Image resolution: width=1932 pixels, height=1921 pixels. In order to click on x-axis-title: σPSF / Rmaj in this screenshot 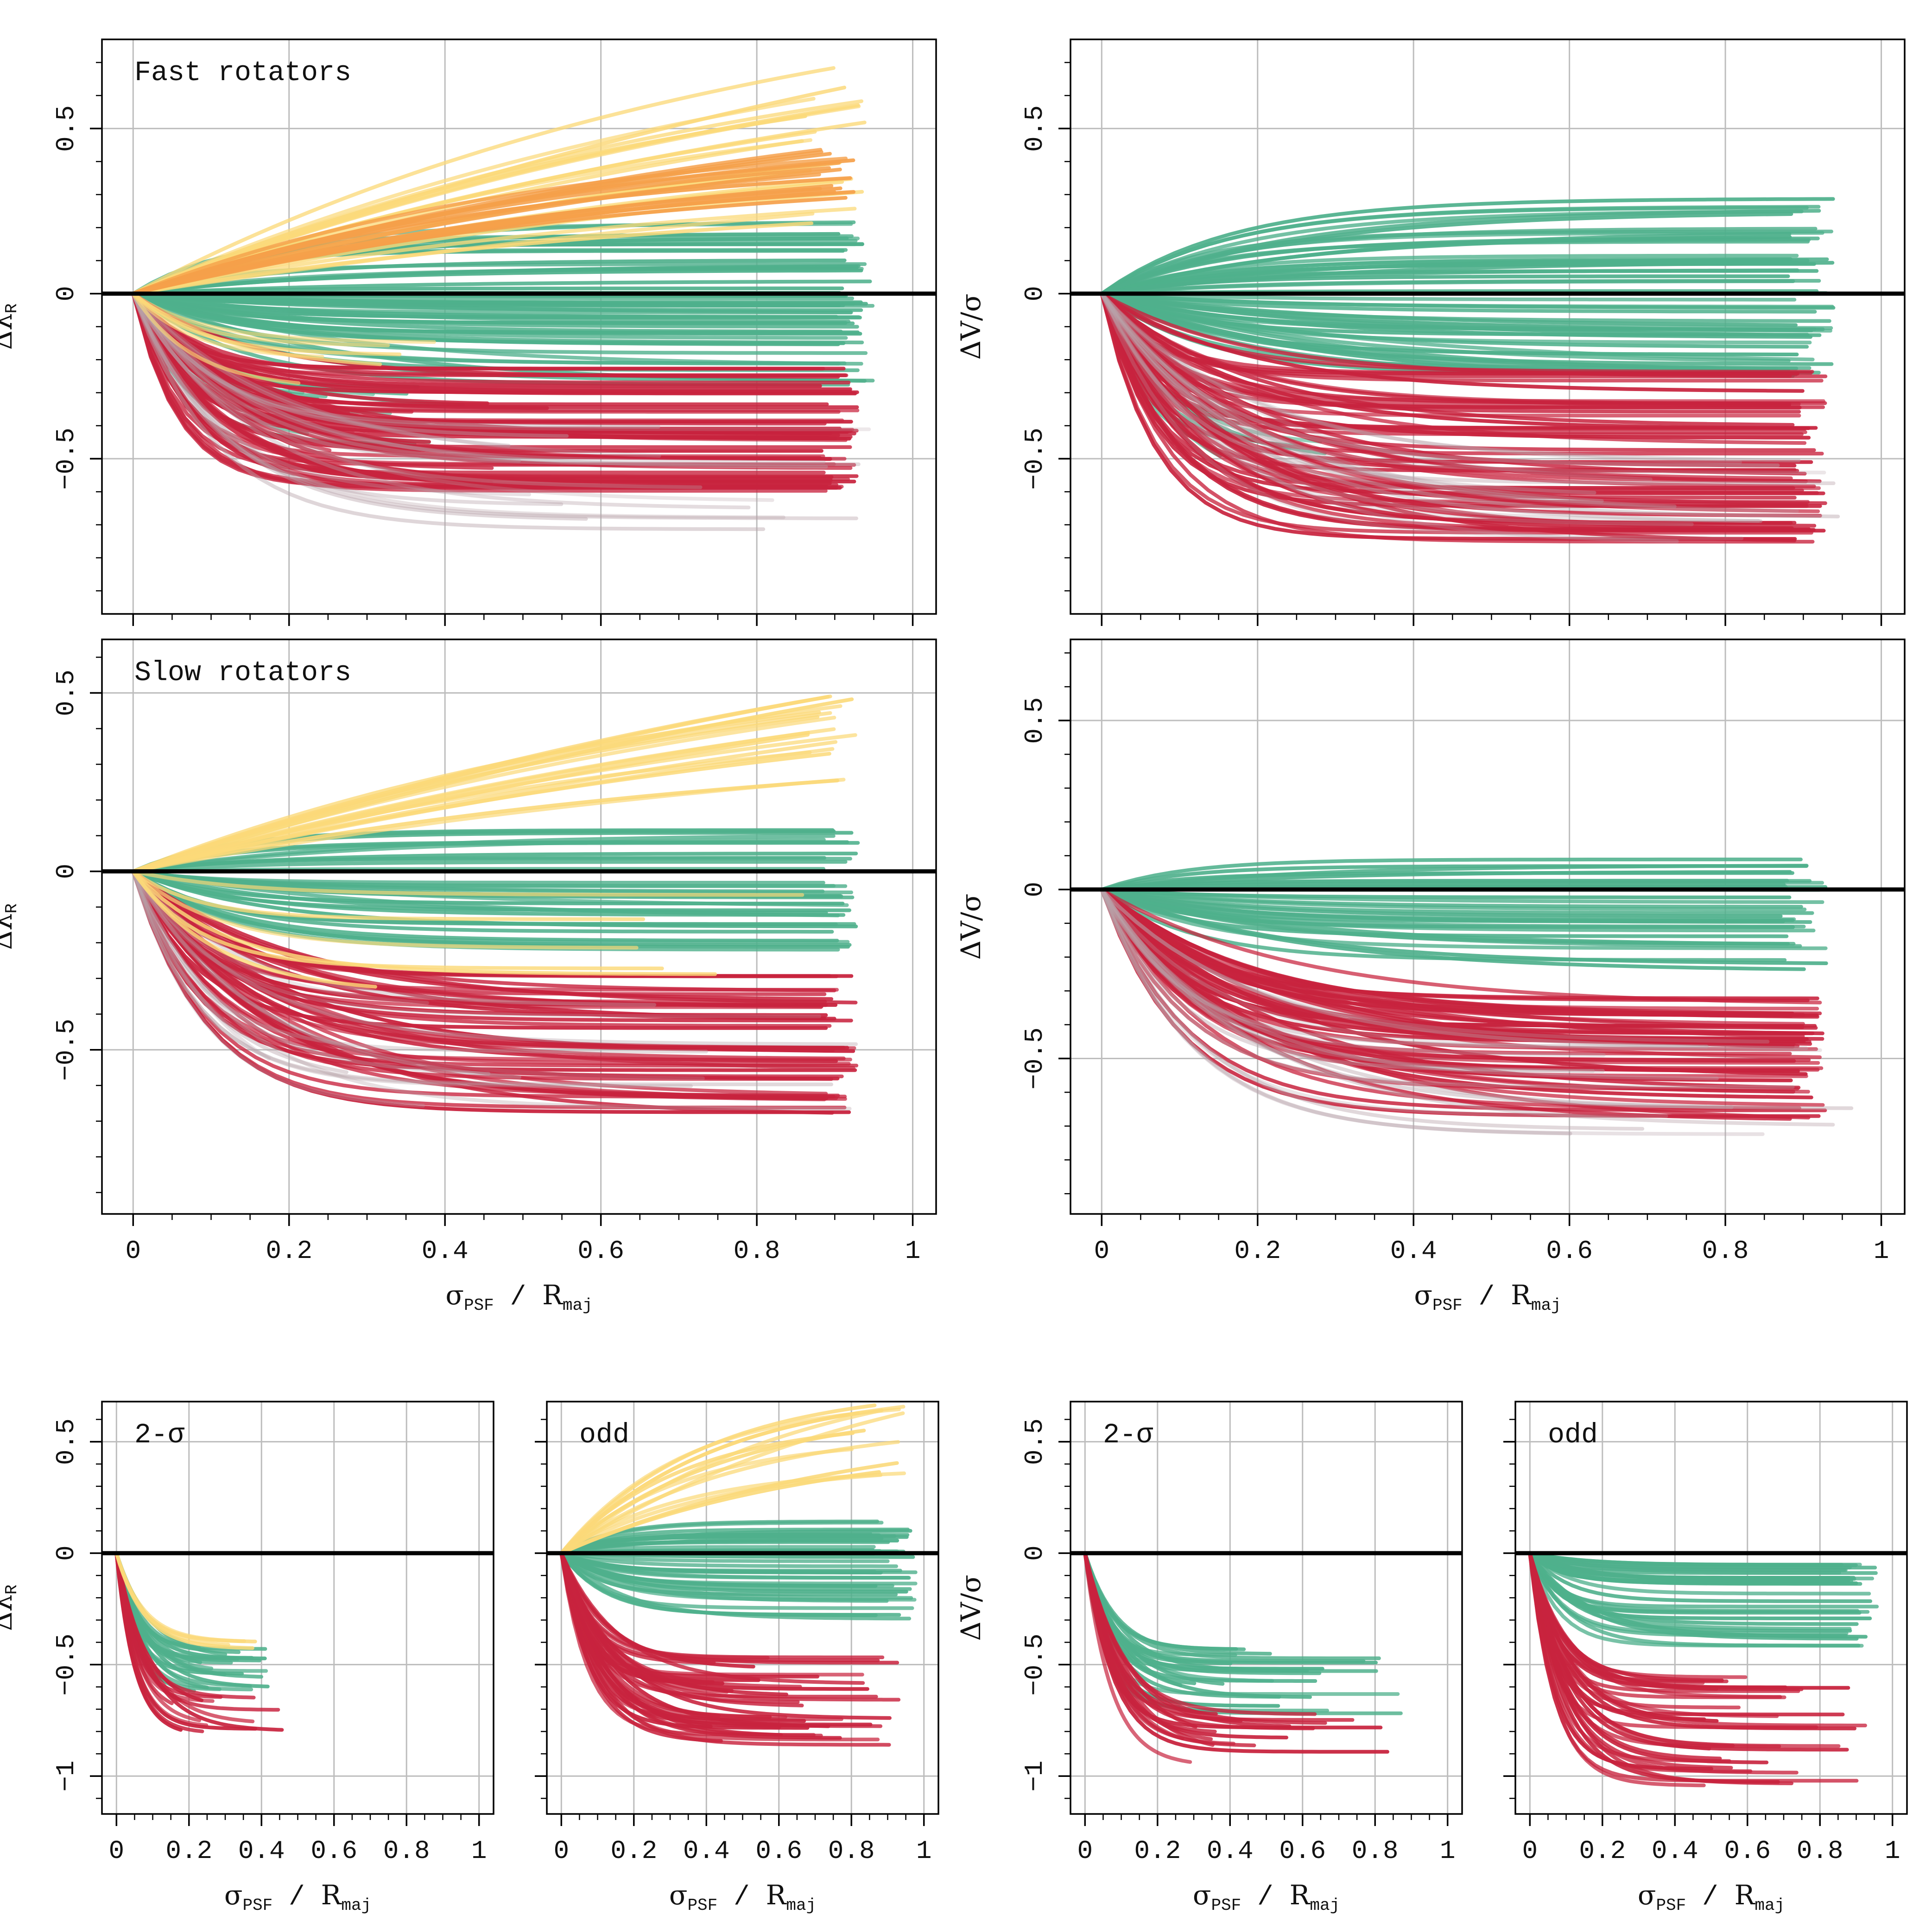, I will do `click(518, 1297)`.